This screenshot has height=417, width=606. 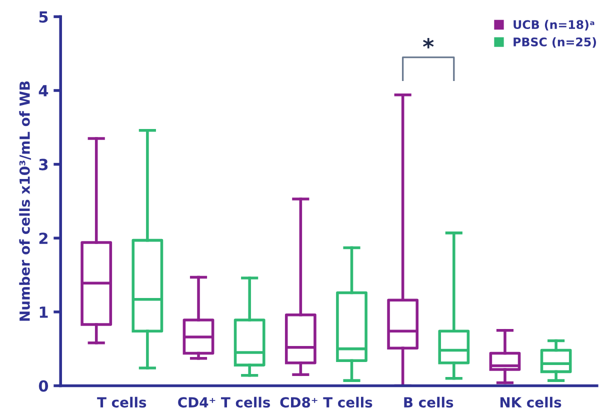 What do you see at coordinates (44, 312) in the screenshot?
I see `y-tick-label: 1` at bounding box center [44, 312].